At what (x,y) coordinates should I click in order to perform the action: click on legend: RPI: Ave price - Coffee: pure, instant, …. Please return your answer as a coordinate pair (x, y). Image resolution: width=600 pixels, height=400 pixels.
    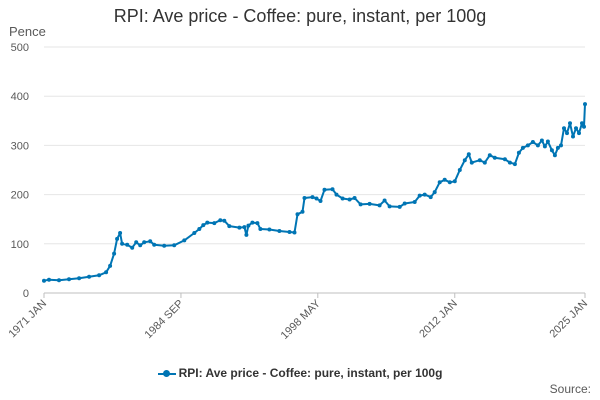
    Looking at the image, I should click on (300, 373).